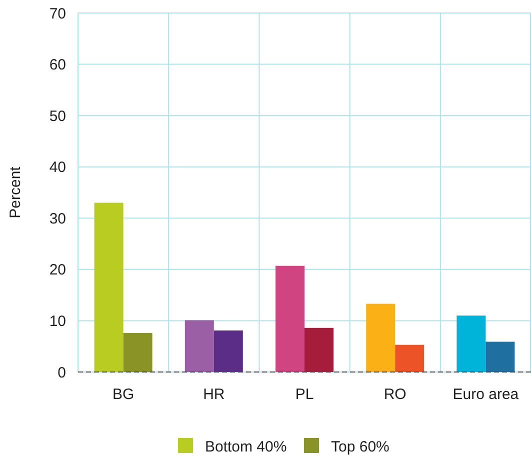  Describe the element at coordinates (214, 394) in the screenshot. I see `x-tick-label: HR` at that location.